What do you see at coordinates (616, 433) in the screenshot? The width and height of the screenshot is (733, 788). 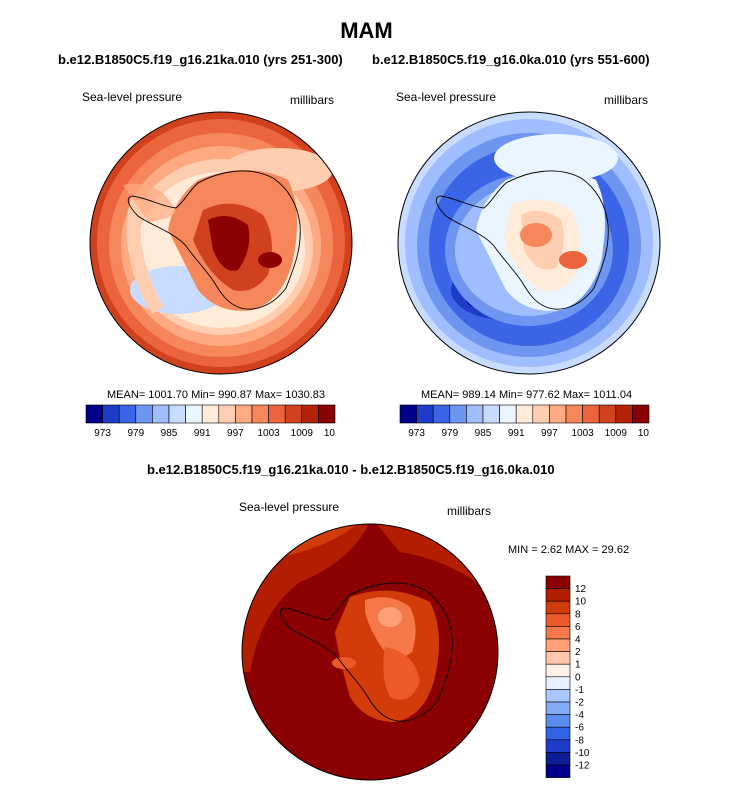 I see `colorbar-right-tick-label: 1009` at bounding box center [616, 433].